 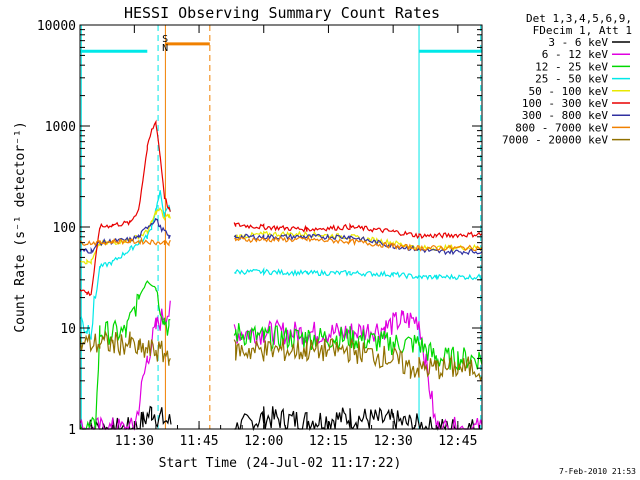 What do you see at coordinates (565, 103) in the screenshot?
I see `legend-label-5: 100 - 300 keV` at bounding box center [565, 103].